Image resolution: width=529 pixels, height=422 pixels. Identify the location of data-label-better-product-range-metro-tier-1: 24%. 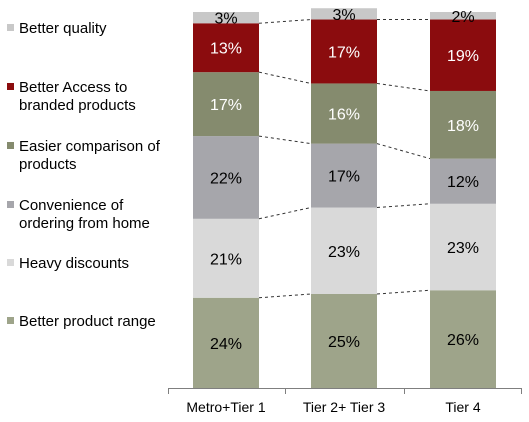
(226, 344).